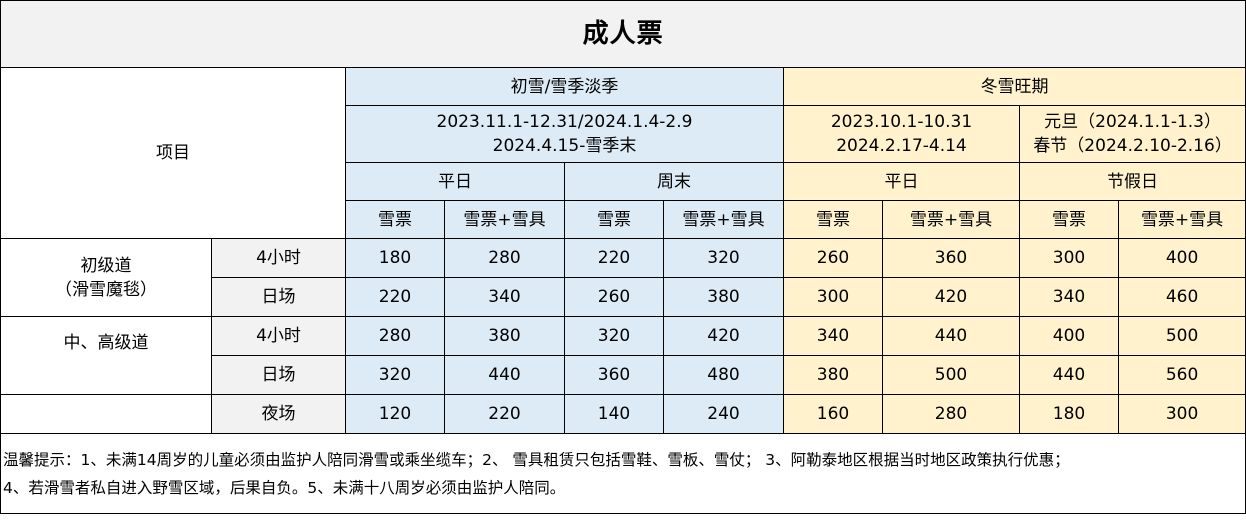 This screenshot has height=528, width=1246. I want to click on group-night, so click(106, 414).